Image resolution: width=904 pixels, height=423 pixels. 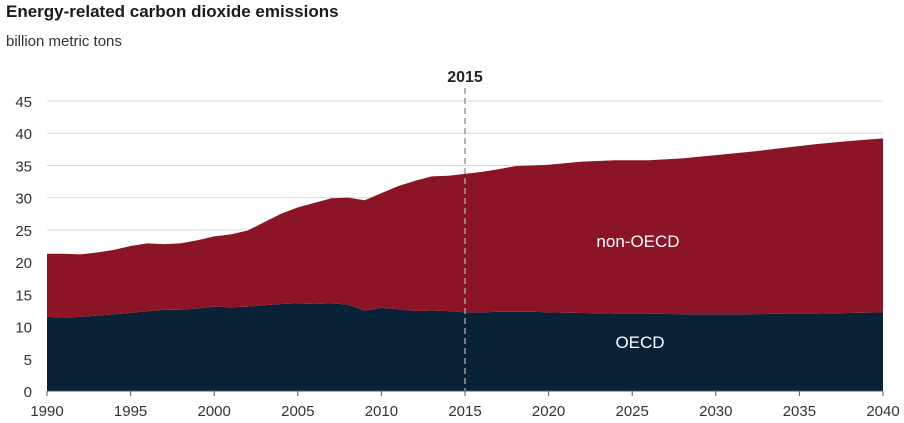 What do you see at coordinates (23, 134) in the screenshot?
I see `y-tick-label: 40` at bounding box center [23, 134].